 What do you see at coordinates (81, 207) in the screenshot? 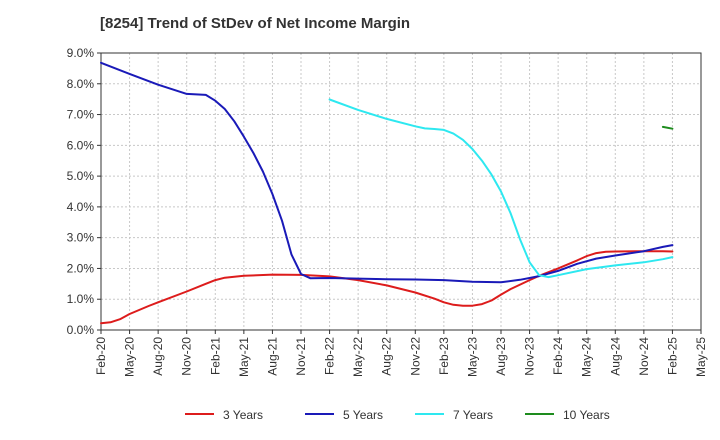
I see `y-tick-label: 4.0%` at bounding box center [81, 207].